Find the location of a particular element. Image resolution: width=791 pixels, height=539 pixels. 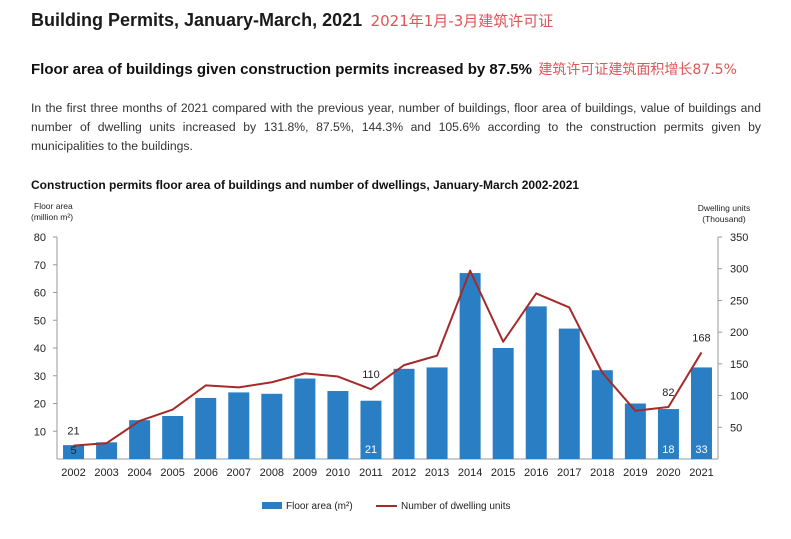

left-tick-label: 10 is located at coordinates (40, 432).